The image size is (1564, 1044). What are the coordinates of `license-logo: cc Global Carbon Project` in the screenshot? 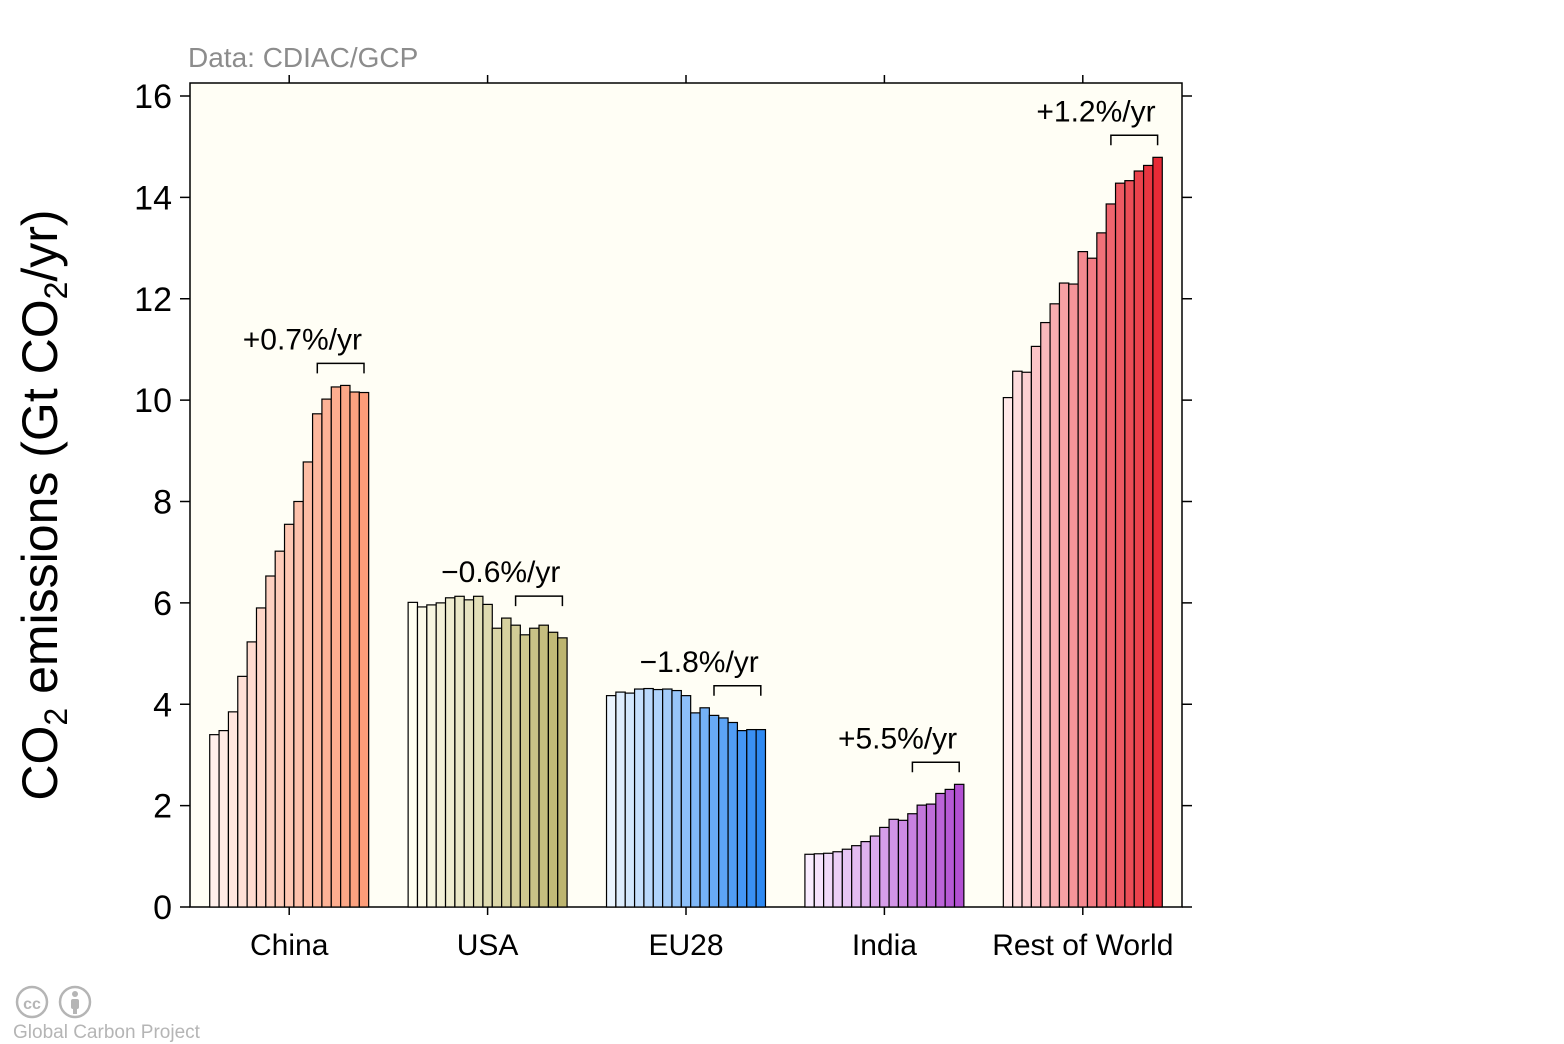 It's located at (107, 1014).